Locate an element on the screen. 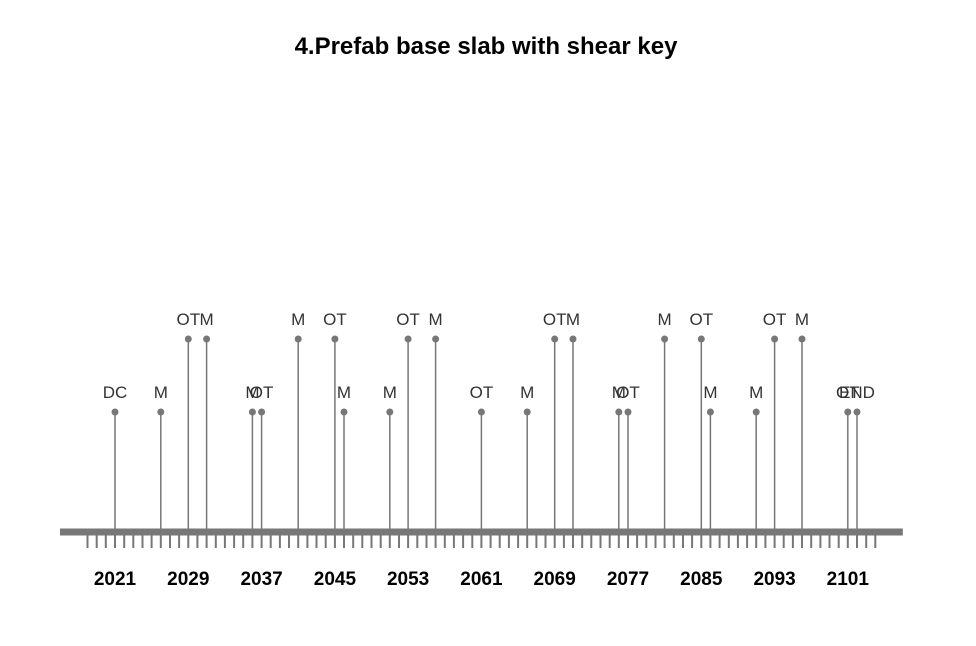 The width and height of the screenshot is (976, 646). tick-label: 2101 is located at coordinates (848, 579).